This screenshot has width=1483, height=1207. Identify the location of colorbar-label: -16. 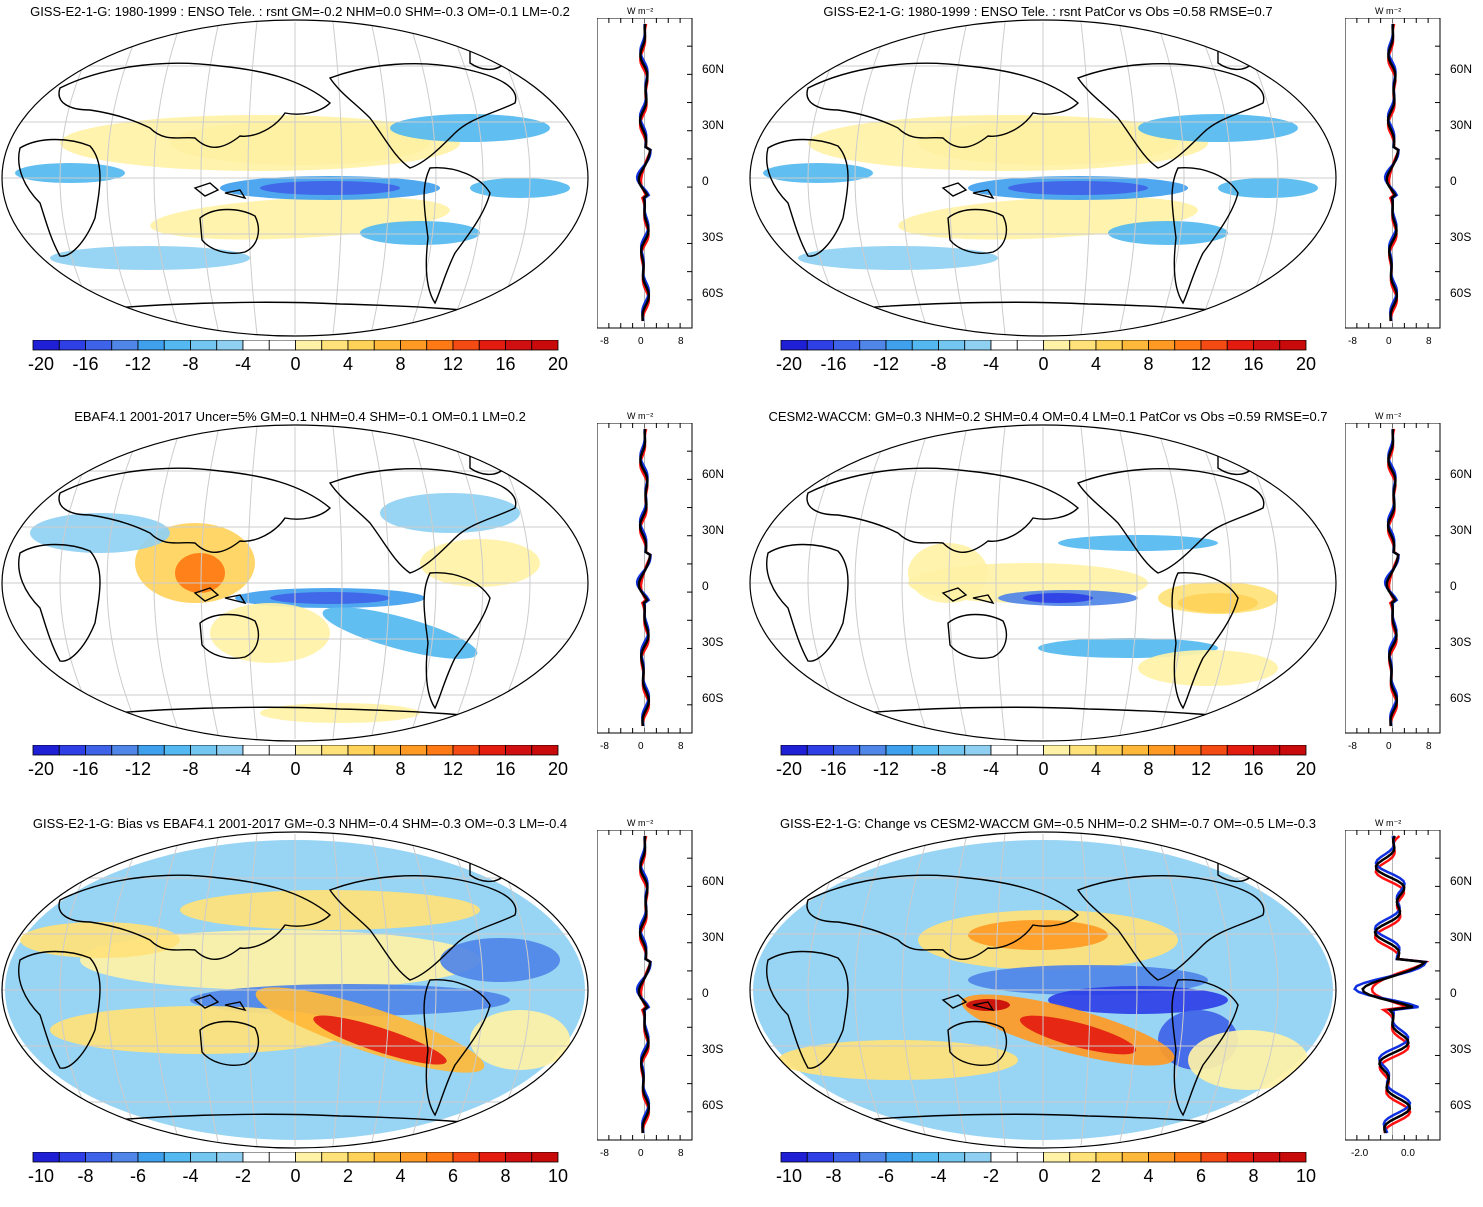
(833, 769).